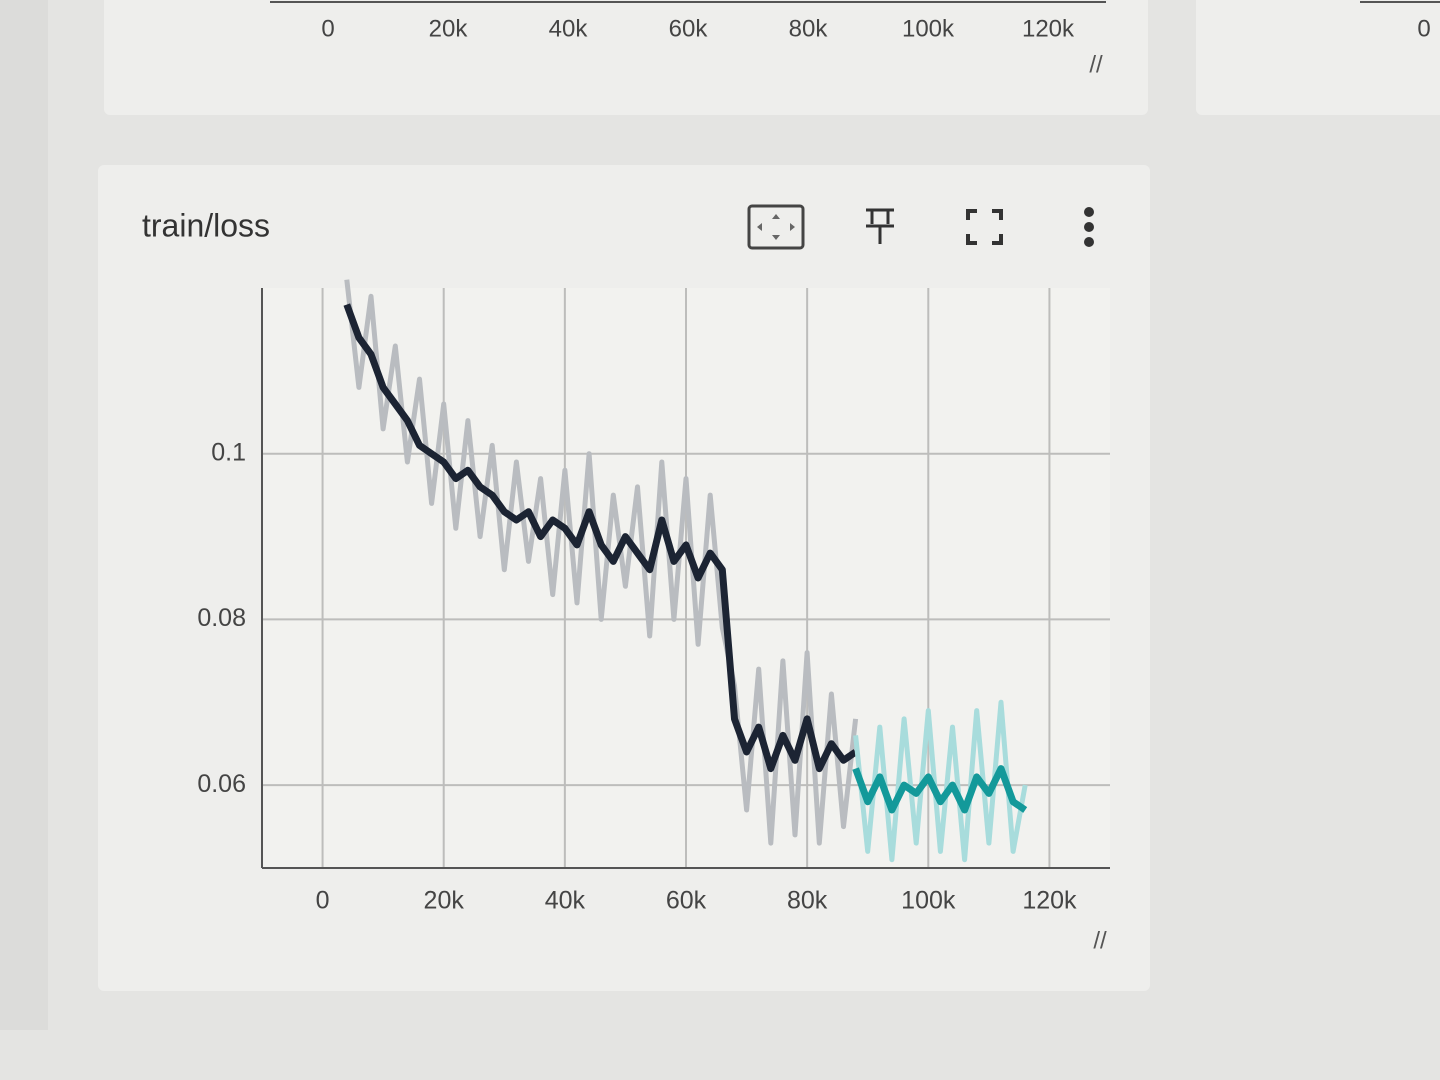 The image size is (1440, 1080). I want to click on top-x-label: 20k, so click(449, 28).